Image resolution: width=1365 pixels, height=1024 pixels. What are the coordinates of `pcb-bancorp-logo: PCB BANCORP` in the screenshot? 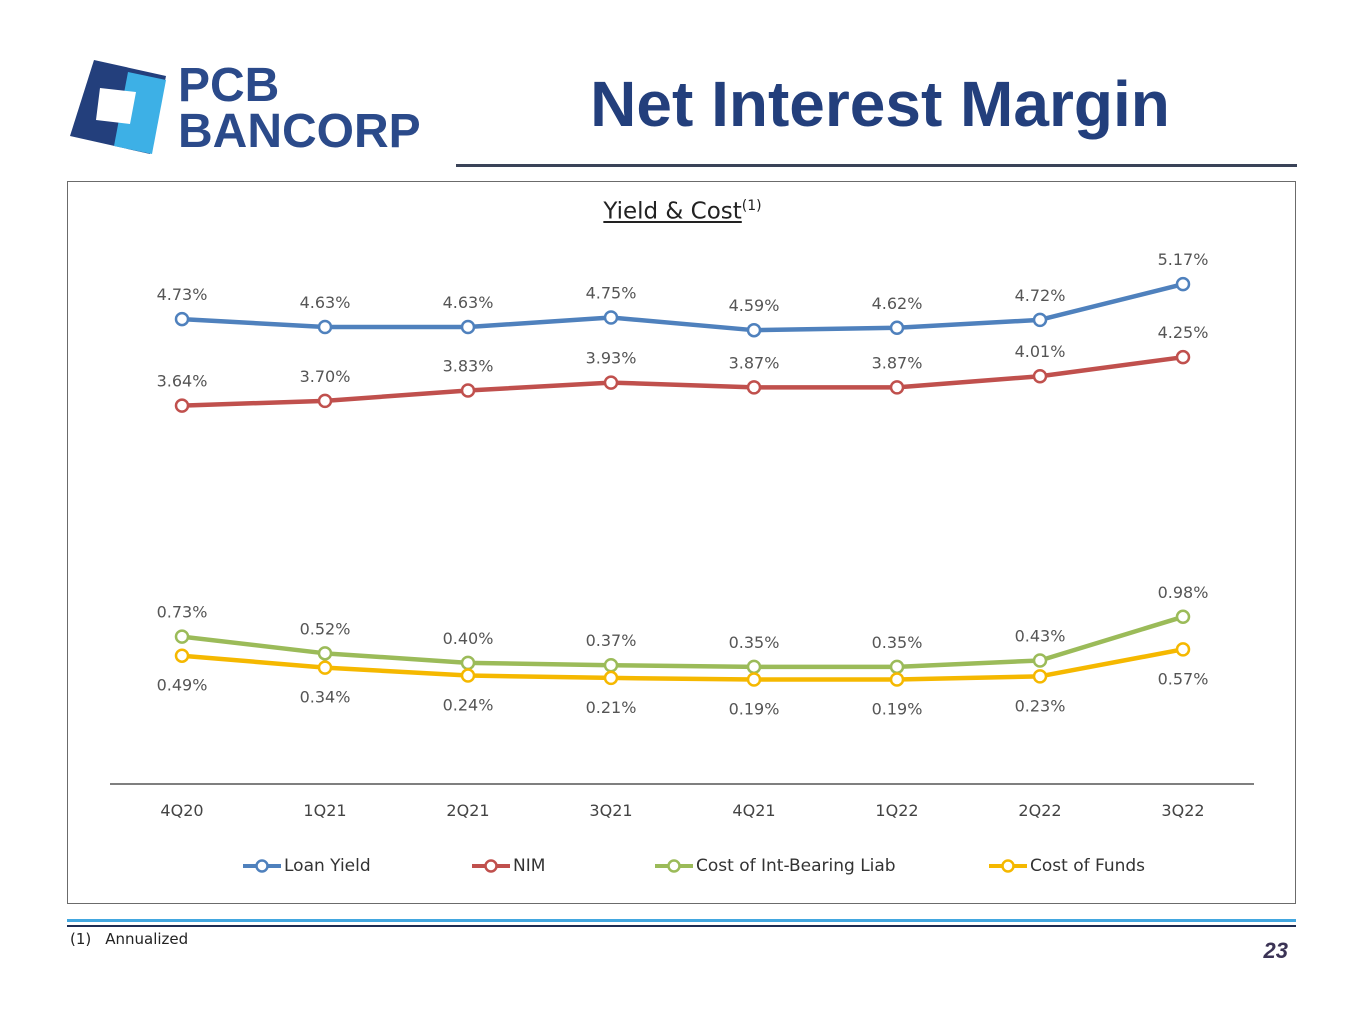 It's located at (270, 108).